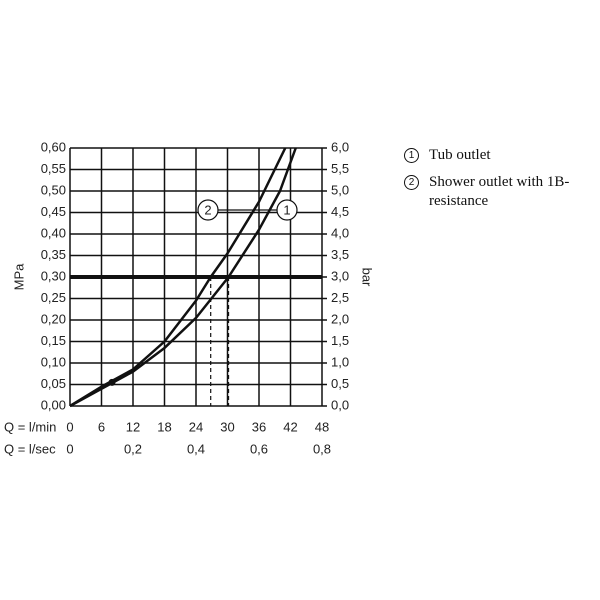  What do you see at coordinates (53, 189) in the screenshot?
I see `y-tick-label: 0,50` at bounding box center [53, 189].